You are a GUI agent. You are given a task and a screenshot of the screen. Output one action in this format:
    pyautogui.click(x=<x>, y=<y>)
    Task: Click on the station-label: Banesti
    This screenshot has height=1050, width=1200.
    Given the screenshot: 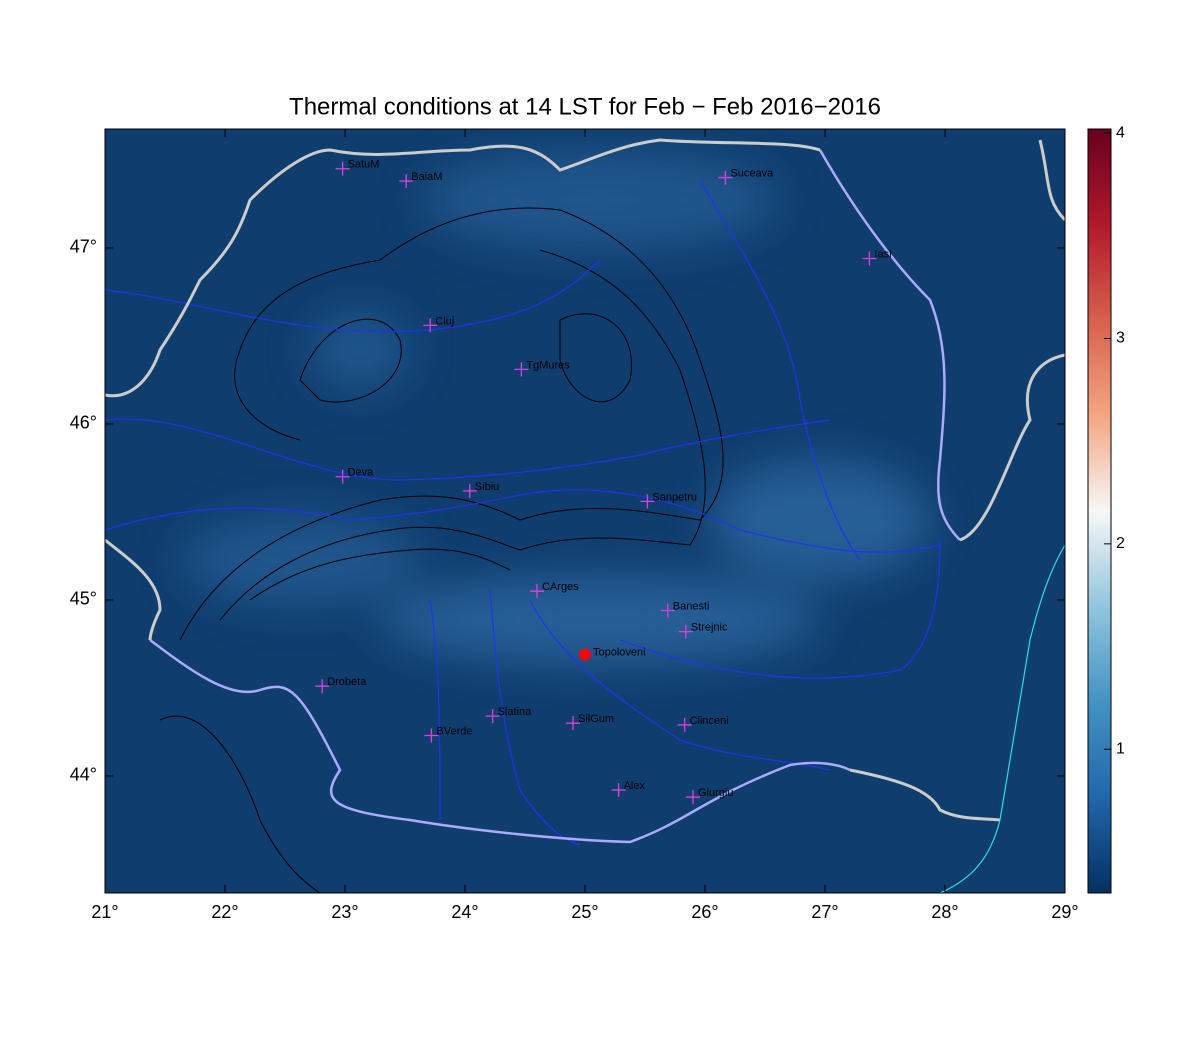 What is the action you would take?
    pyautogui.click(x=691, y=606)
    